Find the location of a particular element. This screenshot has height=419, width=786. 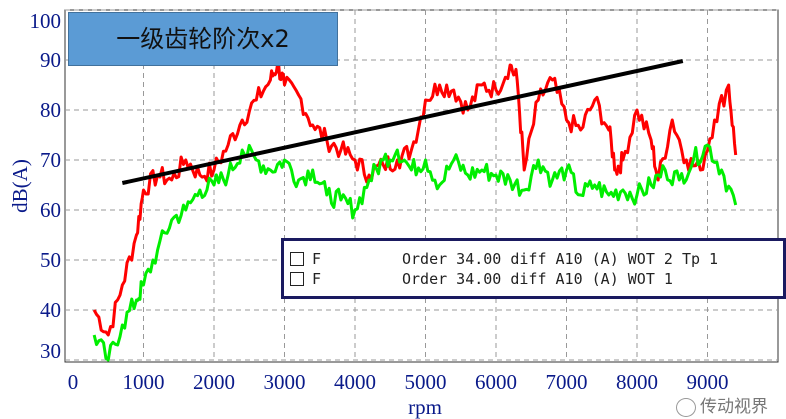

x-tick-label: 0 is located at coordinates (73, 382).